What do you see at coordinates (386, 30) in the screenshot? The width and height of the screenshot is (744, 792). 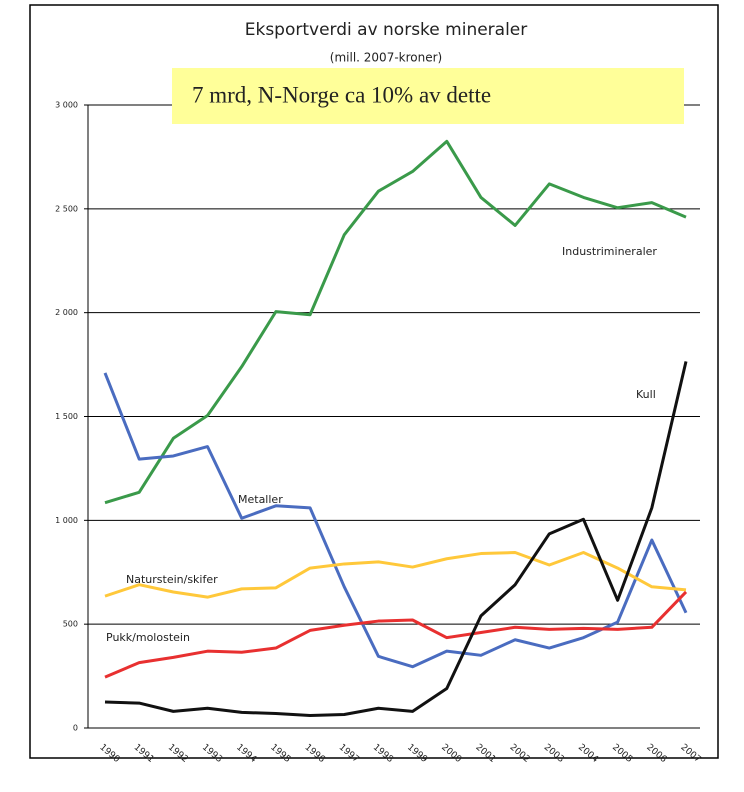 I see `chart-title: Eksportverdi av norske mineraler` at bounding box center [386, 30].